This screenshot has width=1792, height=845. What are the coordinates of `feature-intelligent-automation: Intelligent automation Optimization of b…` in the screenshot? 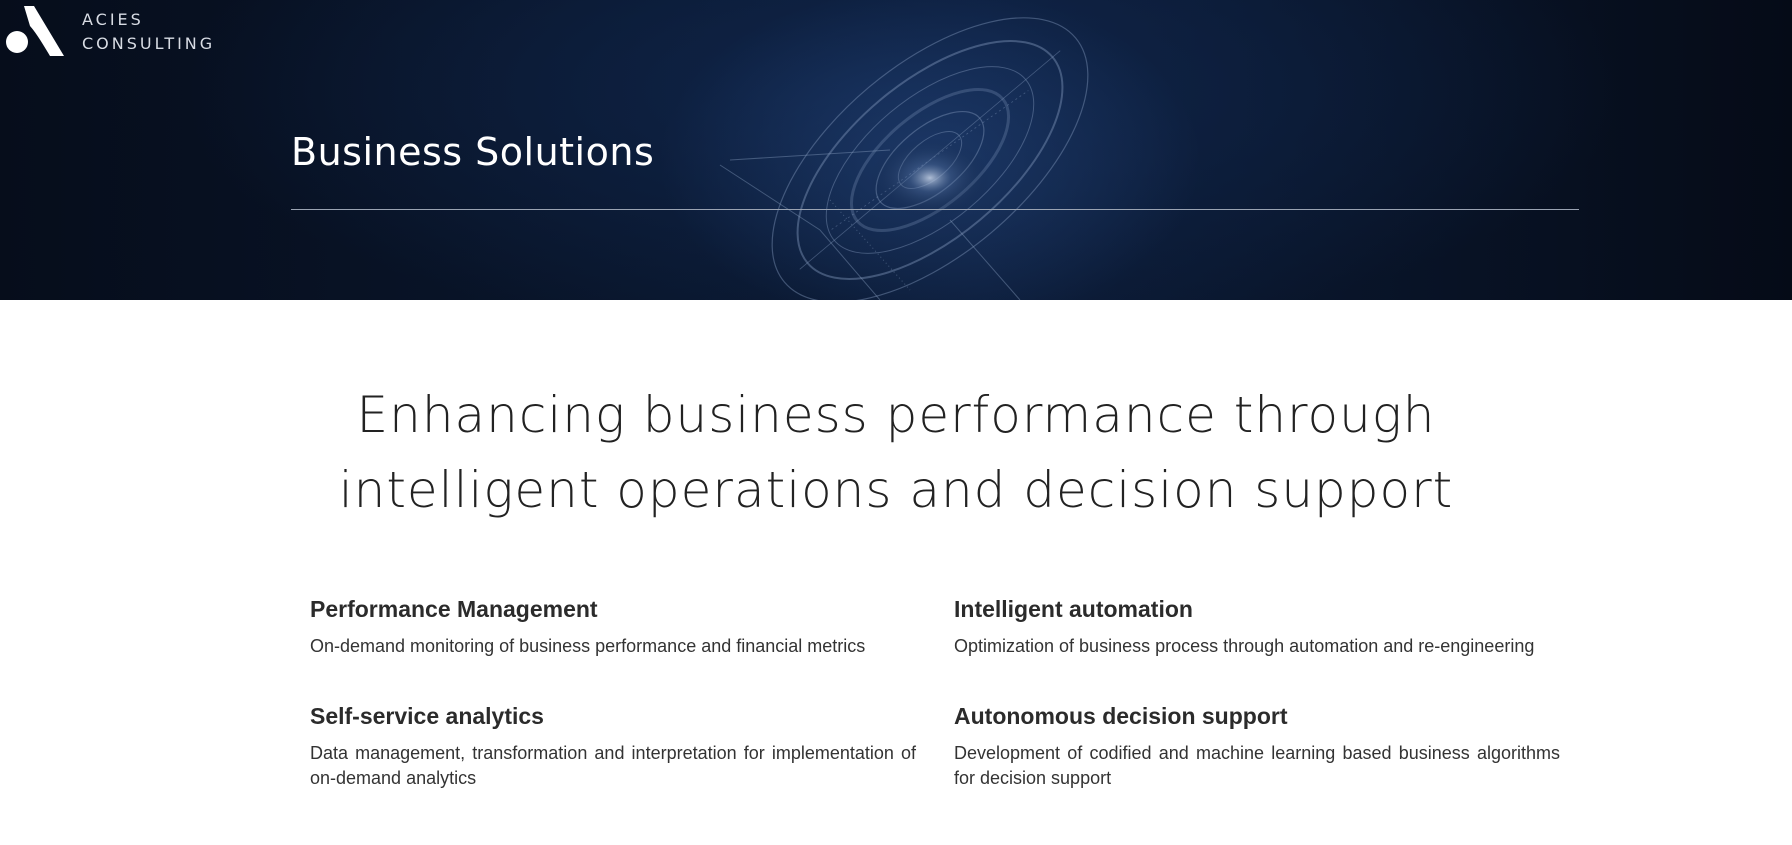 It's located at (1257, 626).